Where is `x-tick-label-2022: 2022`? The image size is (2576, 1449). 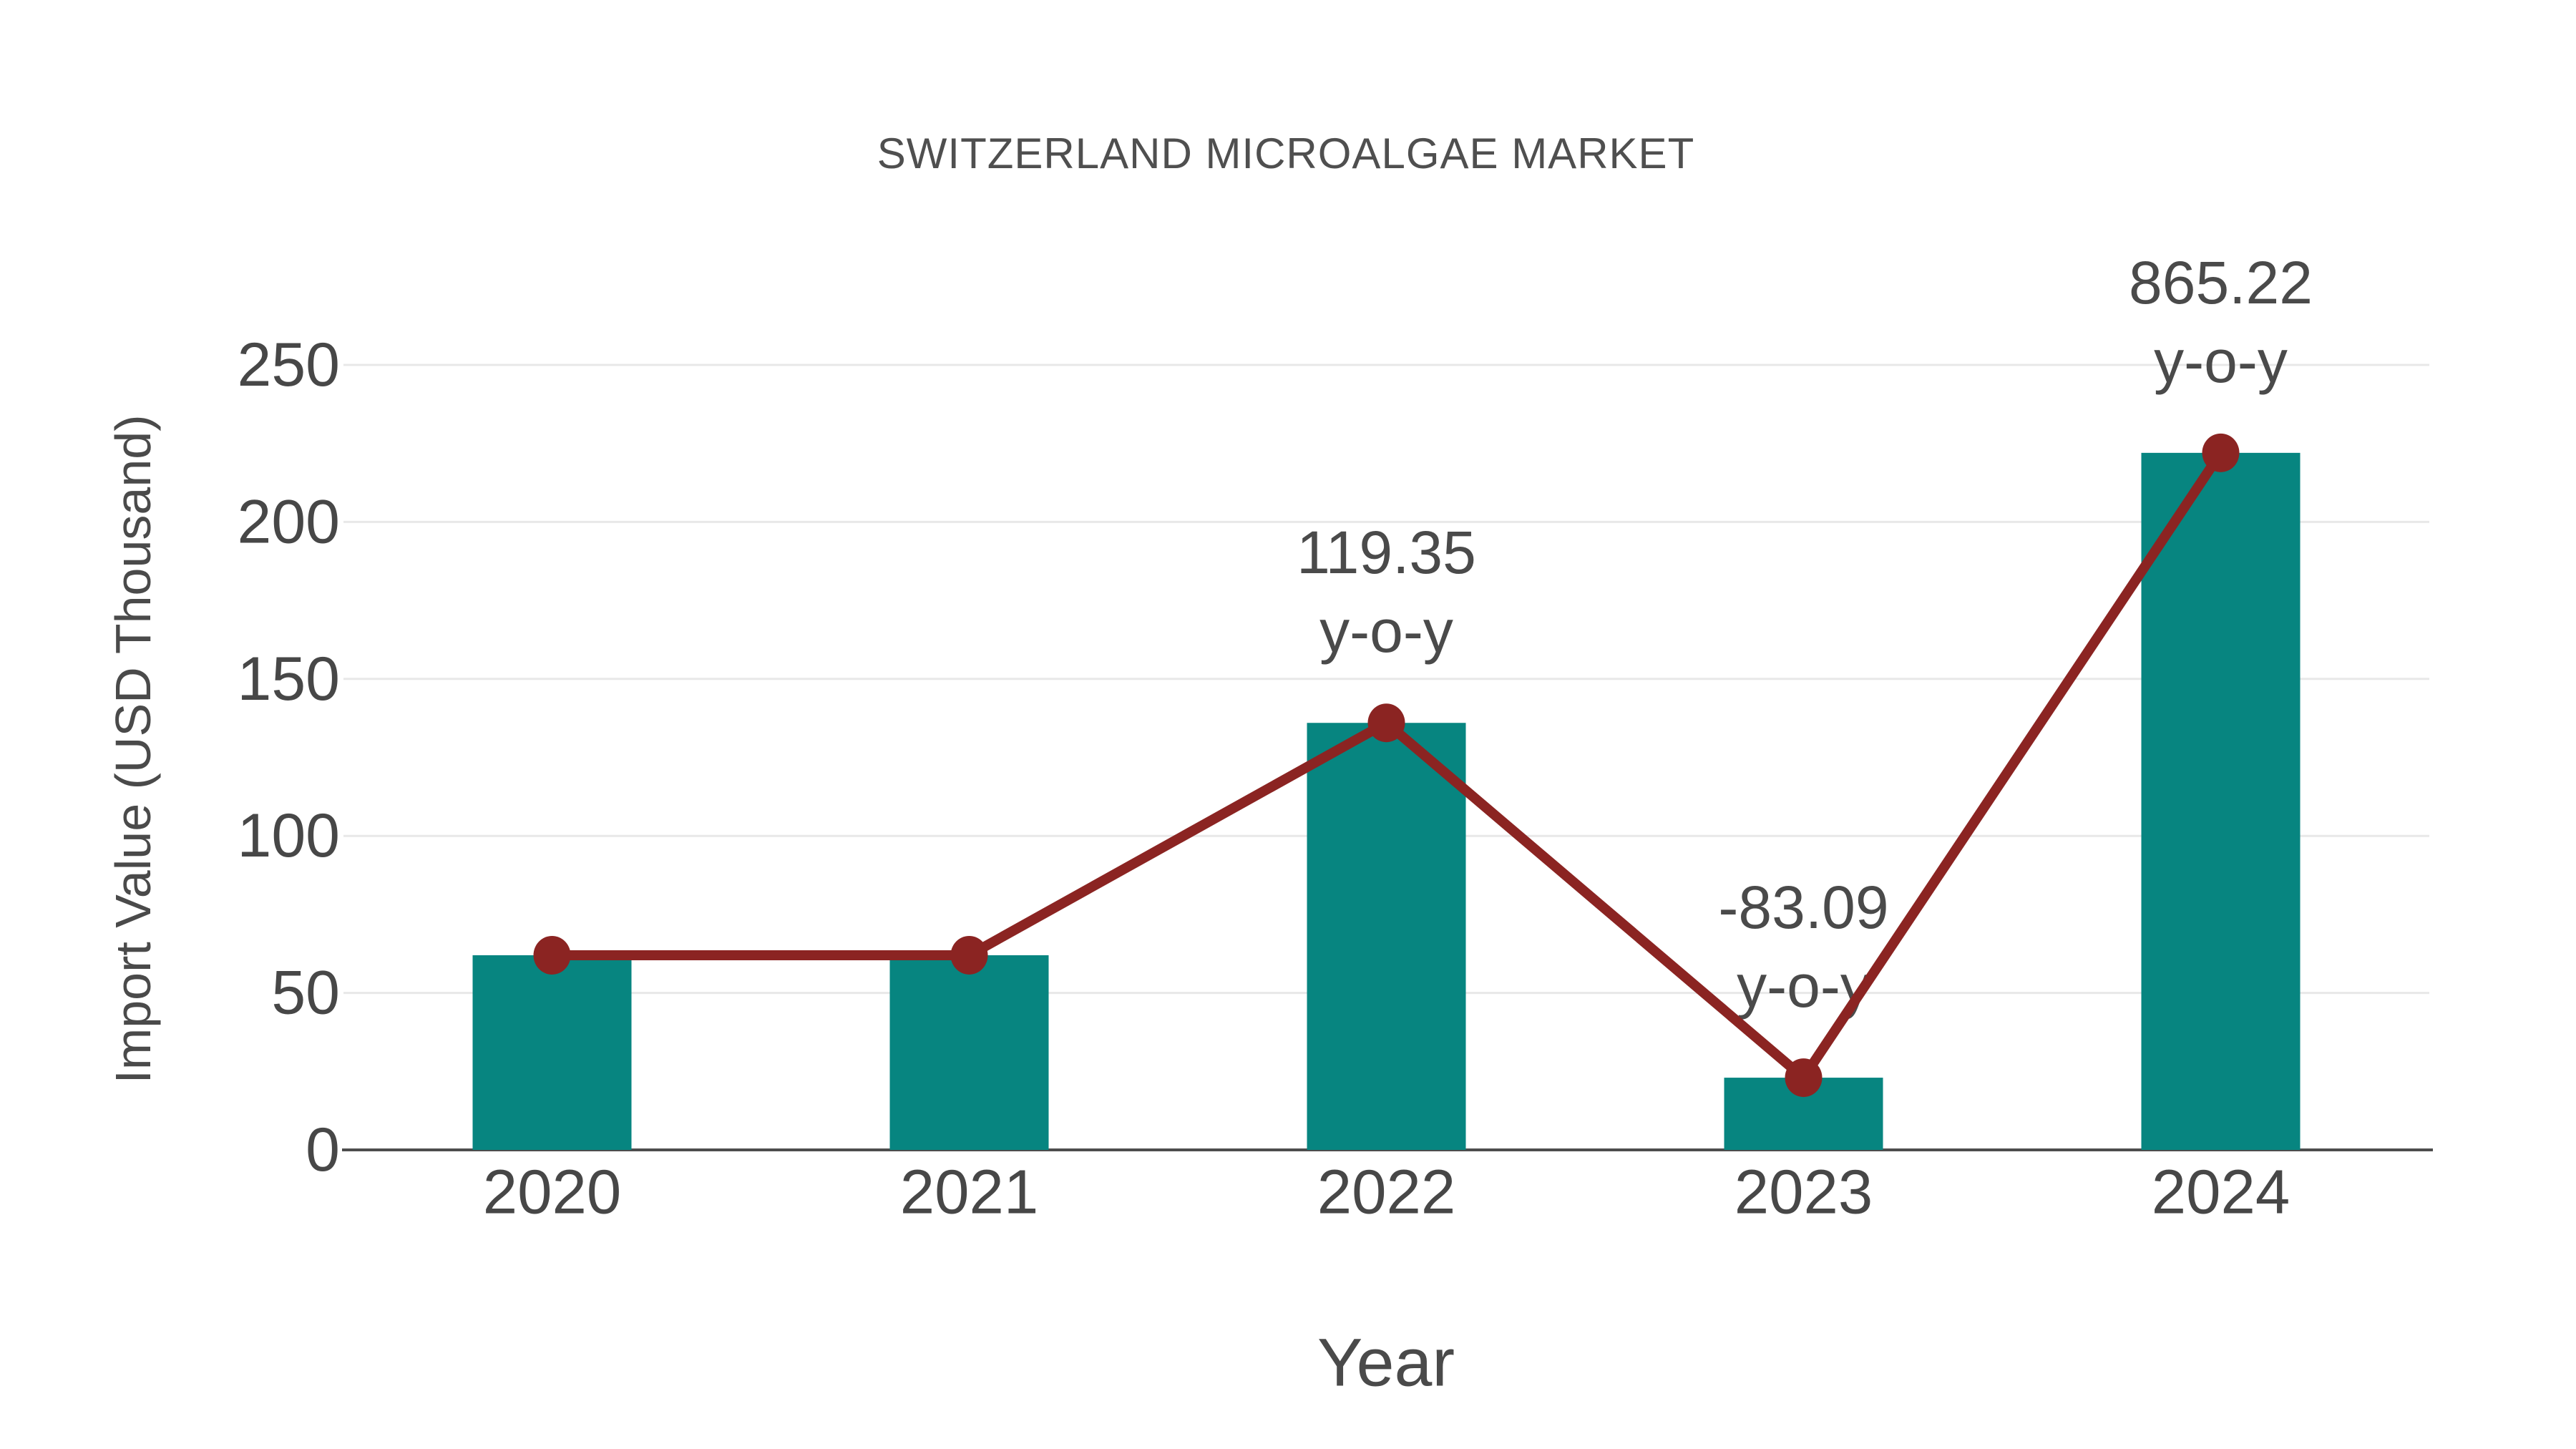 x-tick-label-2022: 2022 is located at coordinates (1386, 1192).